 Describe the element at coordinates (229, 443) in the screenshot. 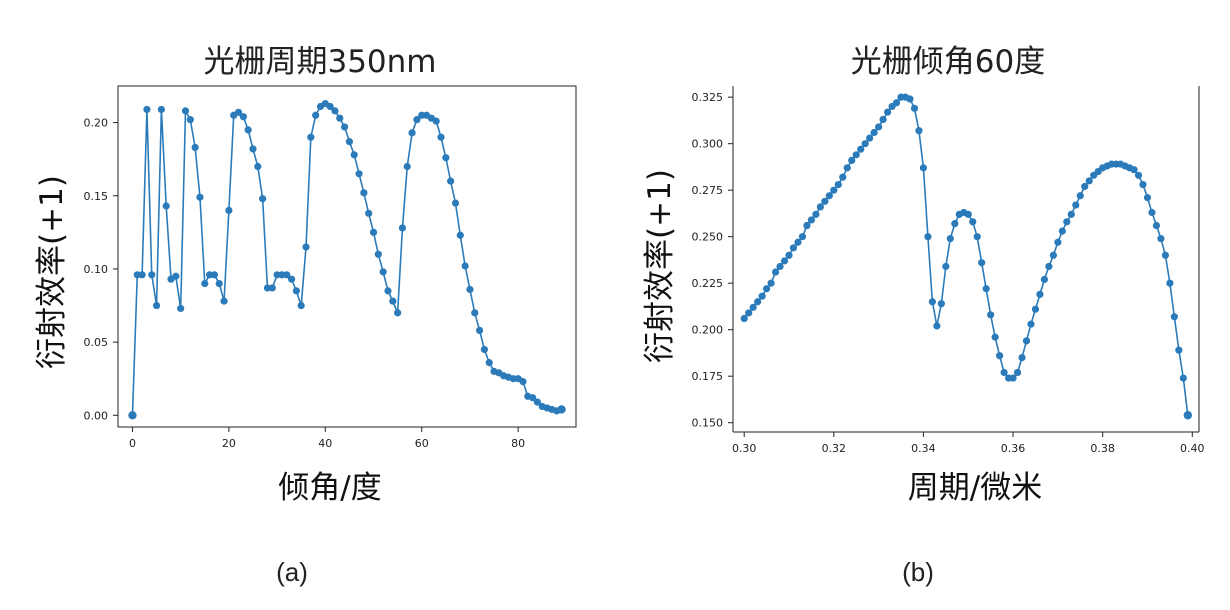

I see `x-tick-label: 20` at that location.